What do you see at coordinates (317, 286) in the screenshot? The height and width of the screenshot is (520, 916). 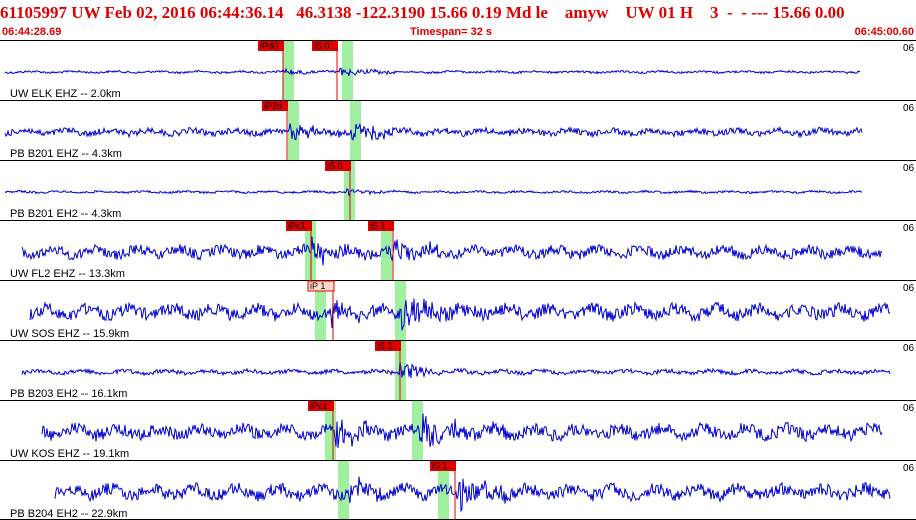 I see `pick-label: iP 1` at bounding box center [317, 286].